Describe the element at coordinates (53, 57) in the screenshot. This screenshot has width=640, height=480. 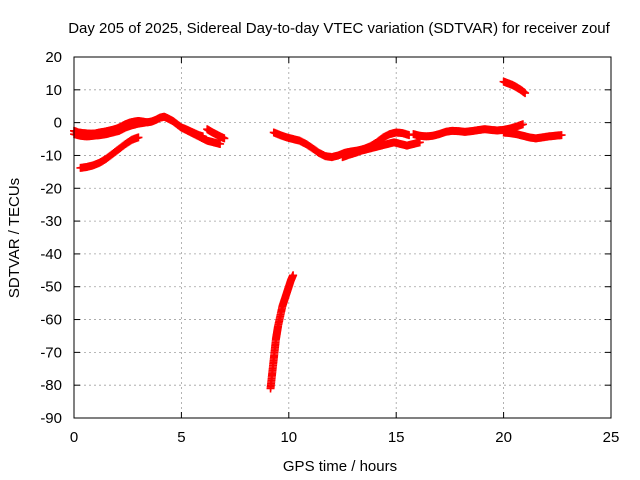
I see `y-tick-label: 20` at that location.